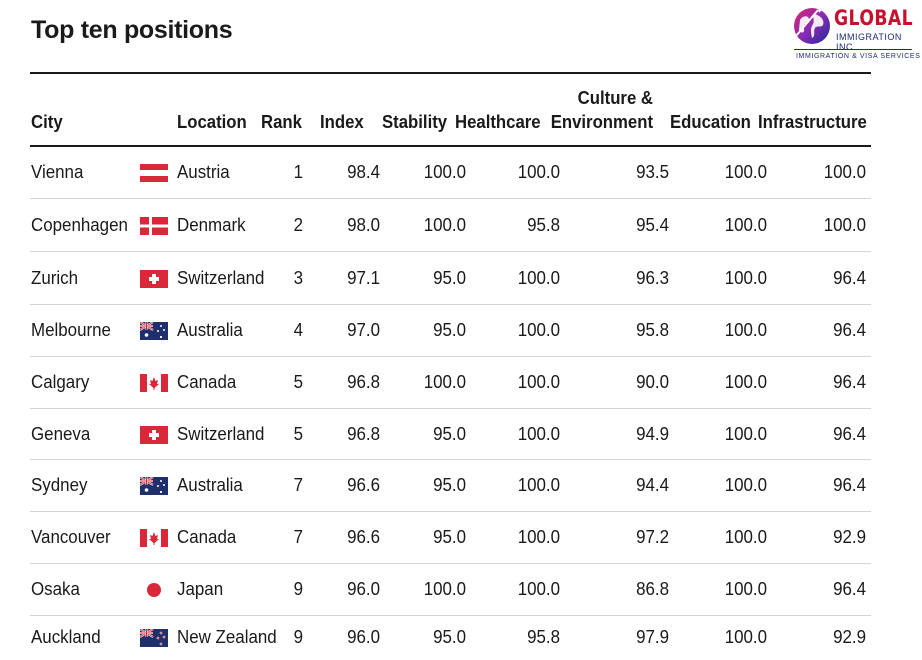  Describe the element at coordinates (450, 146) in the screenshot. I see `header-rule` at that location.